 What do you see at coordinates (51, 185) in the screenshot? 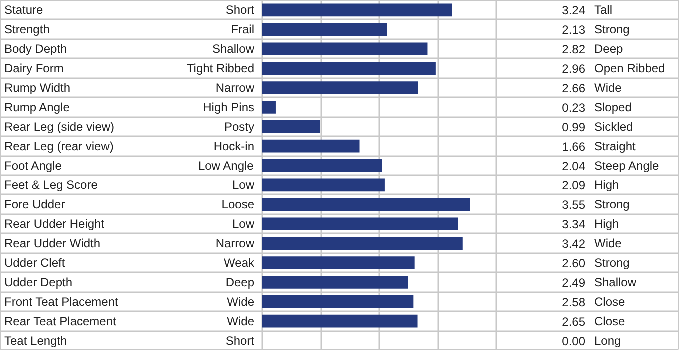
I see `y-tick-label: Feet & Leg Score` at bounding box center [51, 185].